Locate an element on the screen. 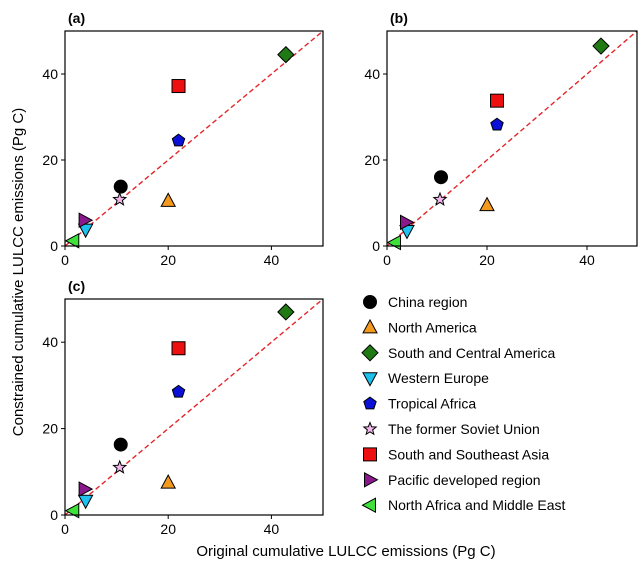  legend-item-south-and-southeast-asia: South and Southeast Asia is located at coordinates (456, 454).